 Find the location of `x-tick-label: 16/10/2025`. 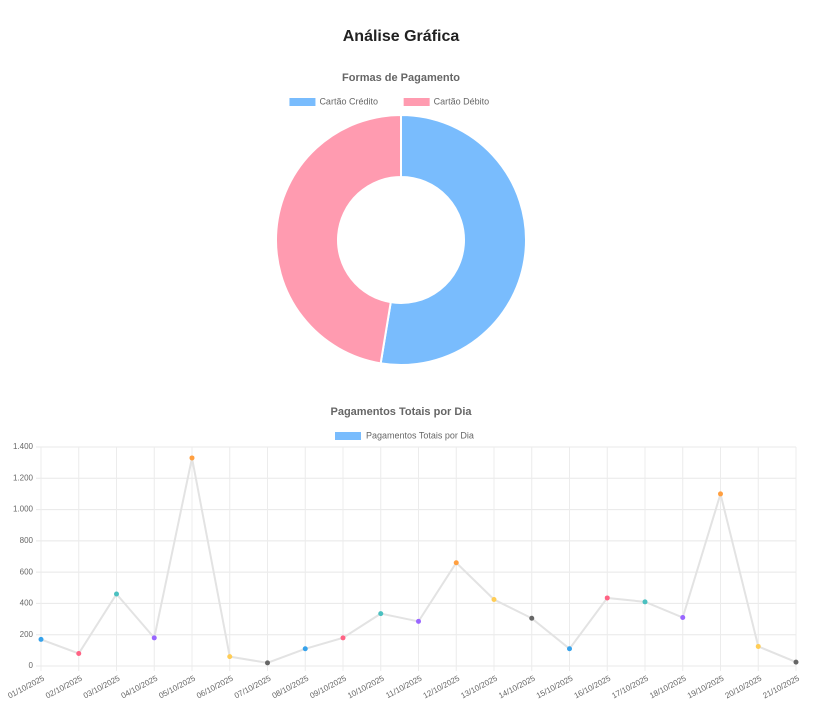

x-tick-label: 16/10/2025 is located at coordinates (593, 686).